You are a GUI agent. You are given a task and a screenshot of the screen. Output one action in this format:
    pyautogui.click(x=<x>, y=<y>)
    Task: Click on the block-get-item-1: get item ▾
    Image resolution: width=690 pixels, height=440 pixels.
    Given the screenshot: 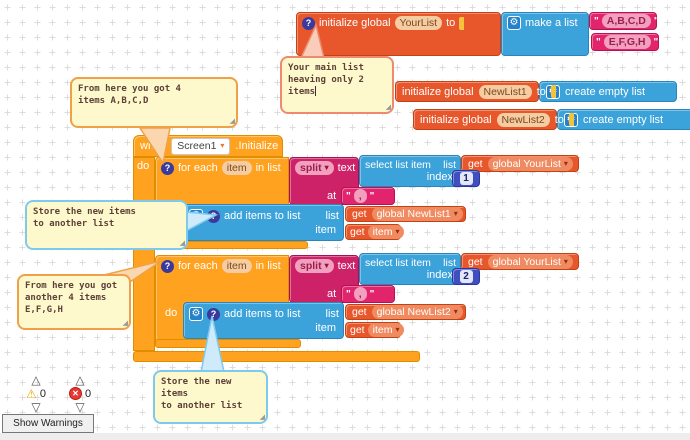 What is the action you would take?
    pyautogui.click(x=375, y=232)
    